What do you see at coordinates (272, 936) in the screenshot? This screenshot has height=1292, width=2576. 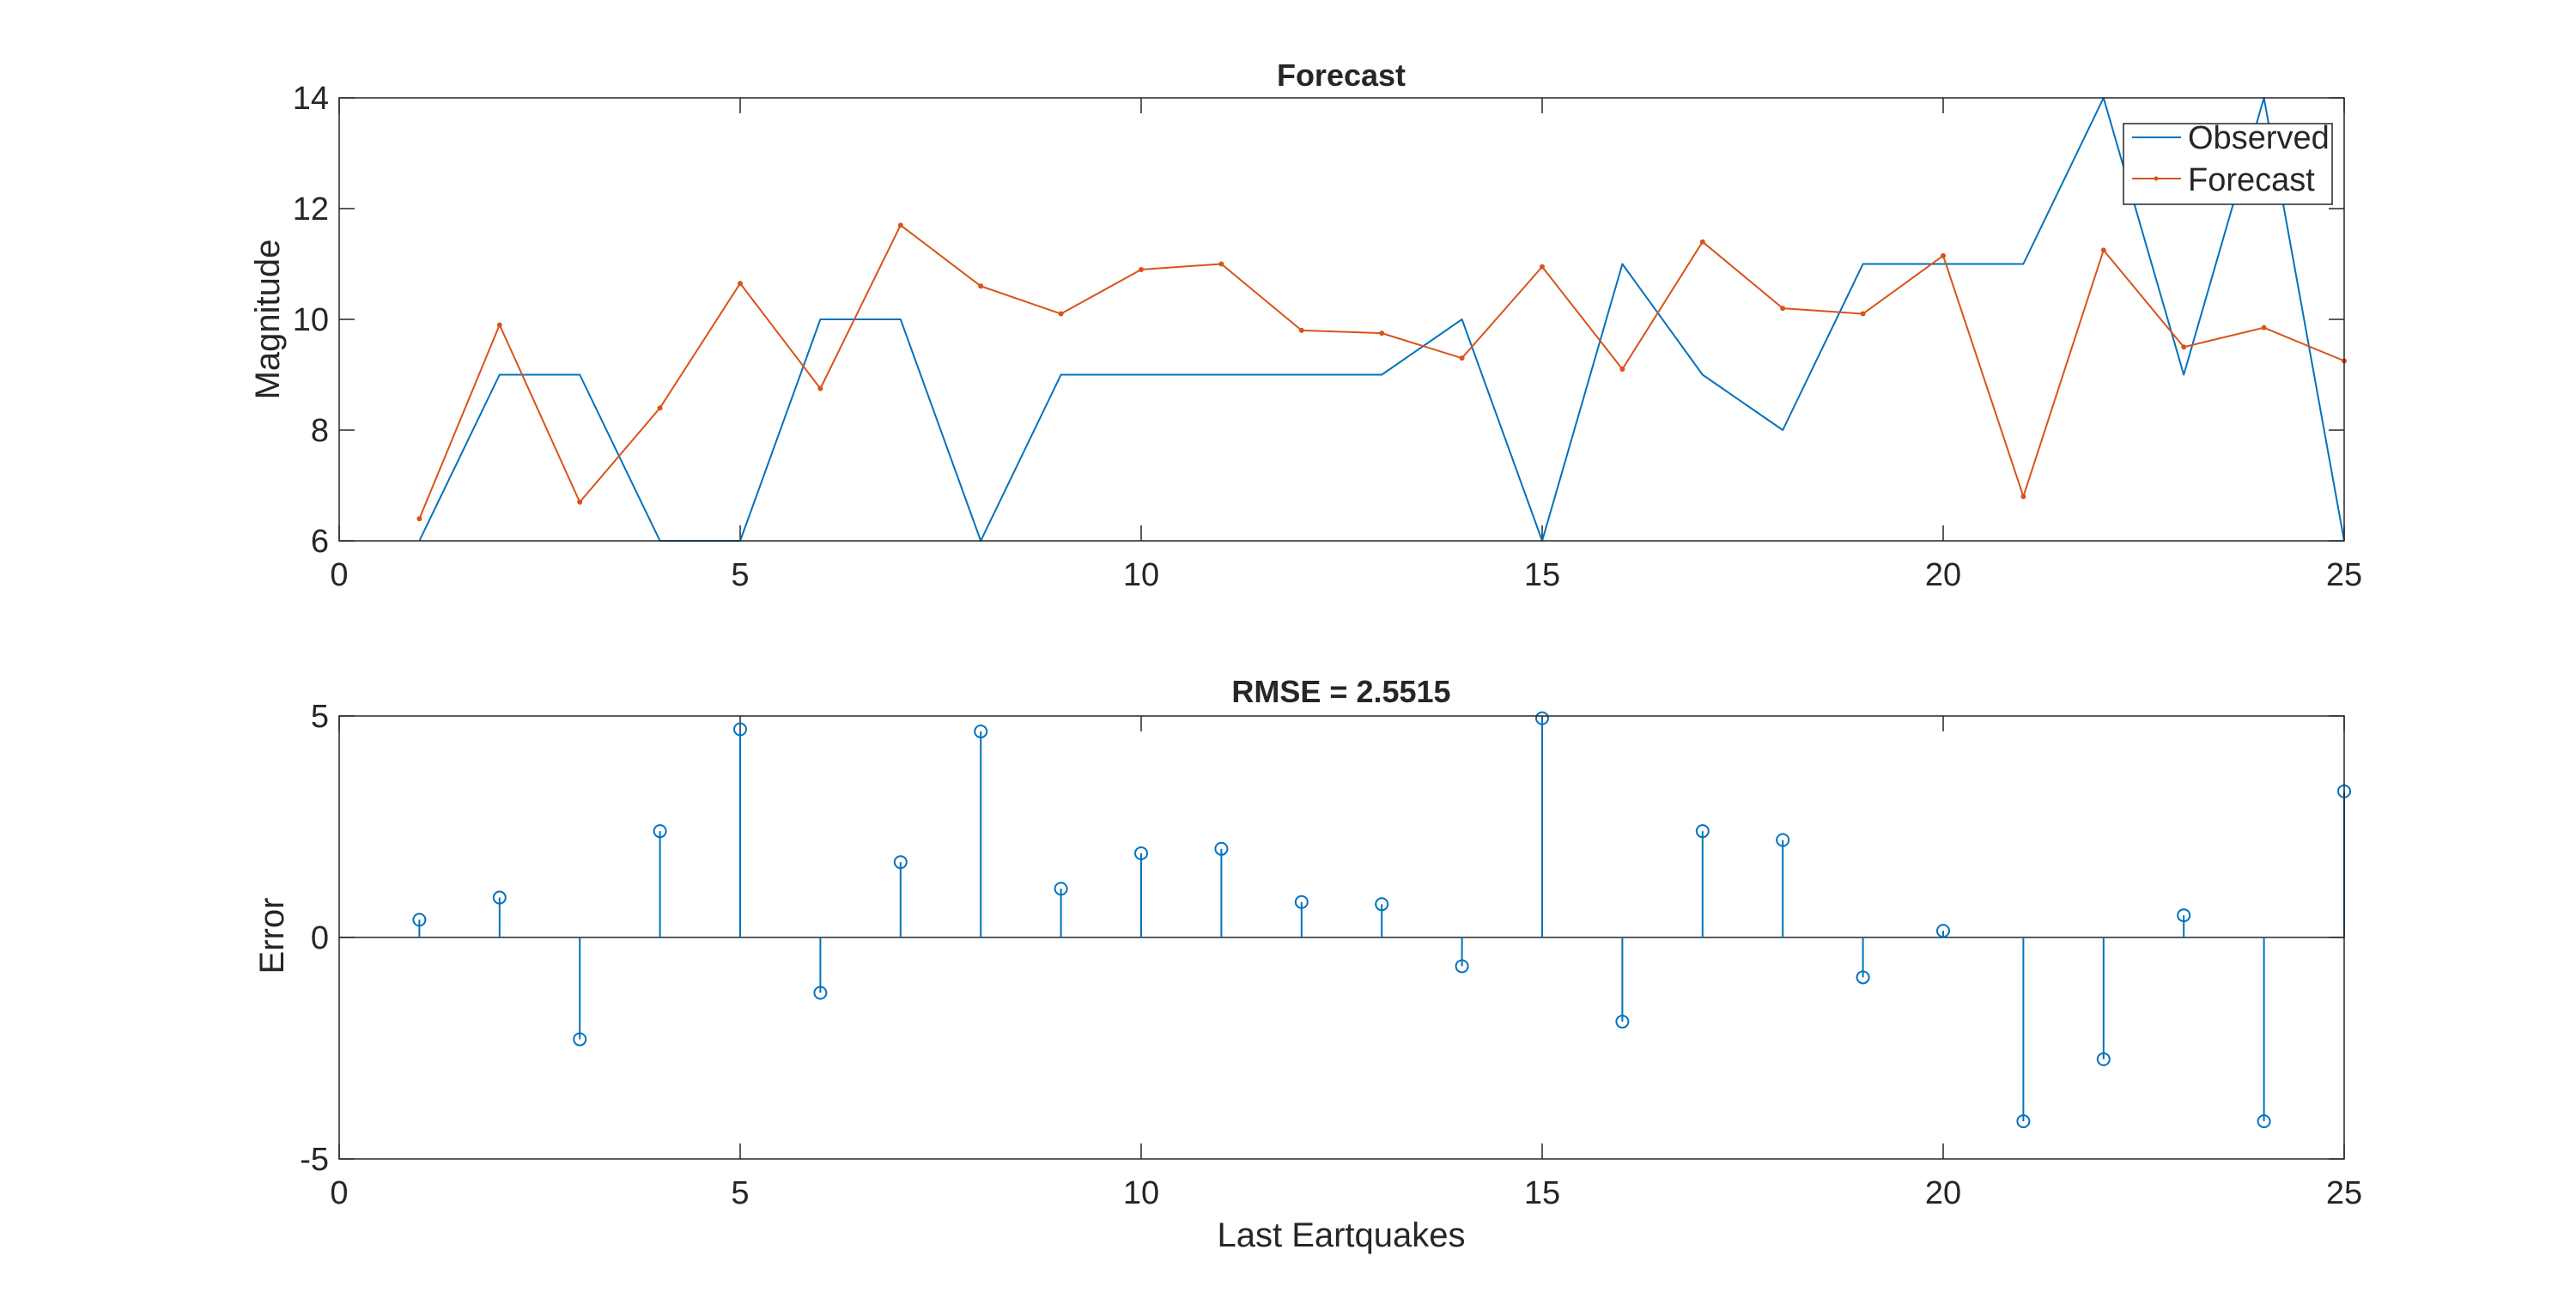 I see `error-y-label: Error` at bounding box center [272, 936].